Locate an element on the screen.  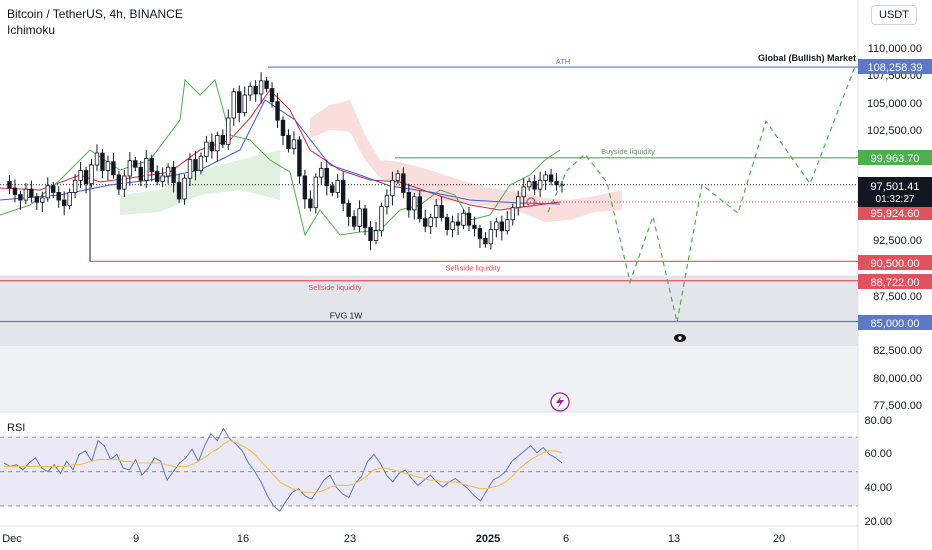
x-tick-label: 6 is located at coordinates (566, 539).